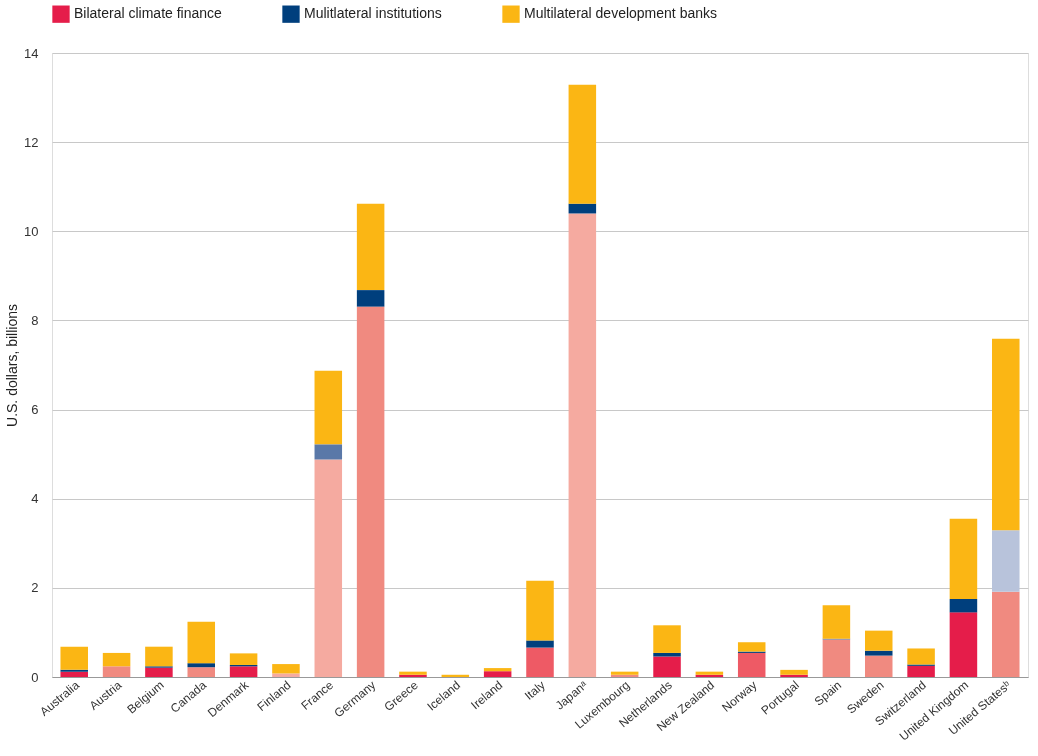 The width and height of the screenshot is (1038, 756). I want to click on y-tick-label: 4, so click(35, 499).